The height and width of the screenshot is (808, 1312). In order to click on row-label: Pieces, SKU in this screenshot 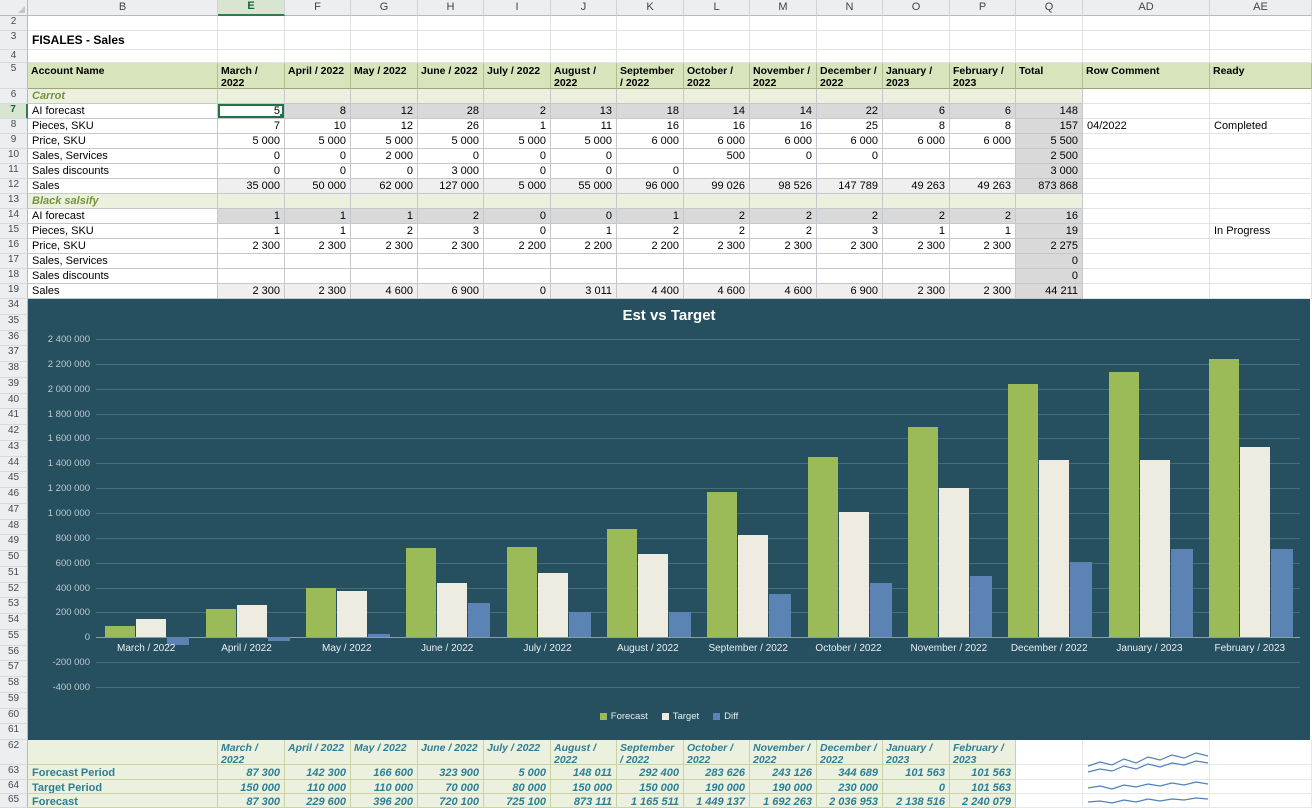, I will do `click(123, 126)`.